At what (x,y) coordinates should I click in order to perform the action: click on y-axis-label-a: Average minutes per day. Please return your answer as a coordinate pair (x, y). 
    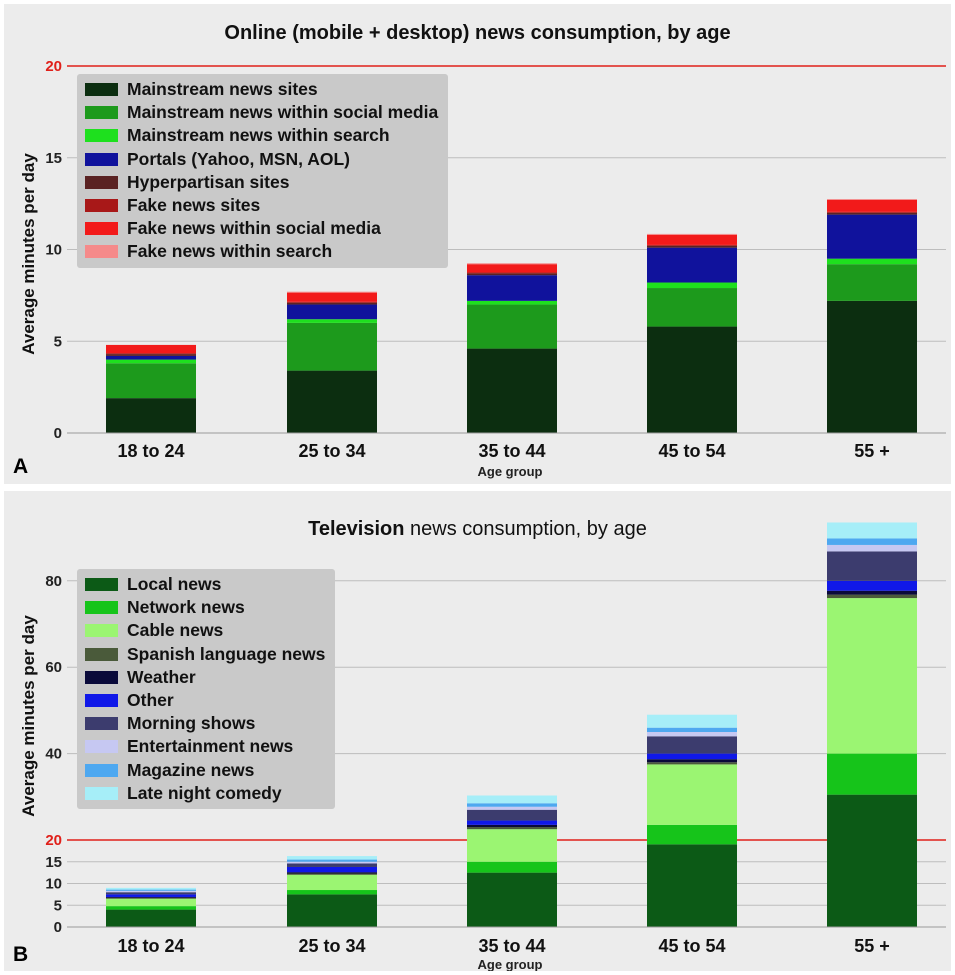
    Looking at the image, I should click on (28, 254).